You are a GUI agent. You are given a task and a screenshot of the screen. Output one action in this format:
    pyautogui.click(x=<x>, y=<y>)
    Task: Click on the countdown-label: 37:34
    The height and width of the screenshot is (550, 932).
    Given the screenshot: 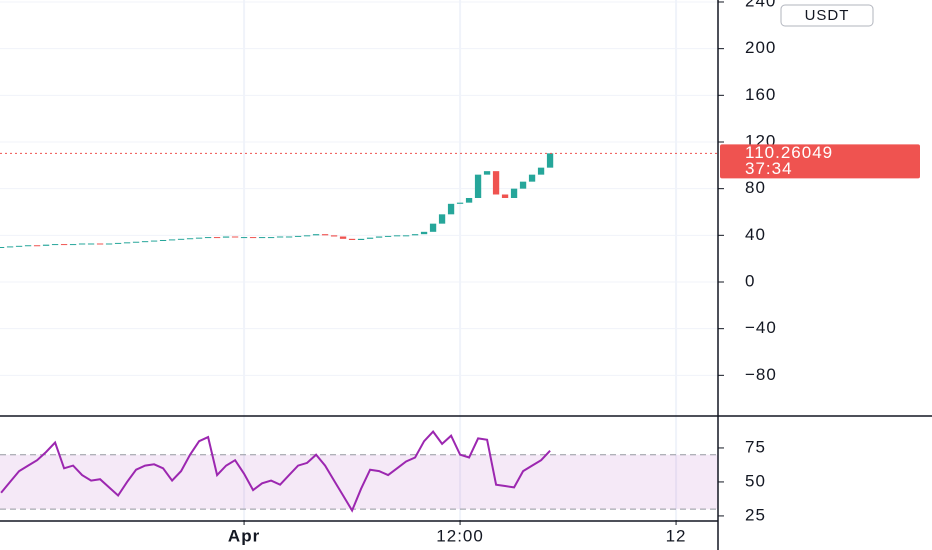 What is the action you would take?
    pyautogui.click(x=769, y=168)
    